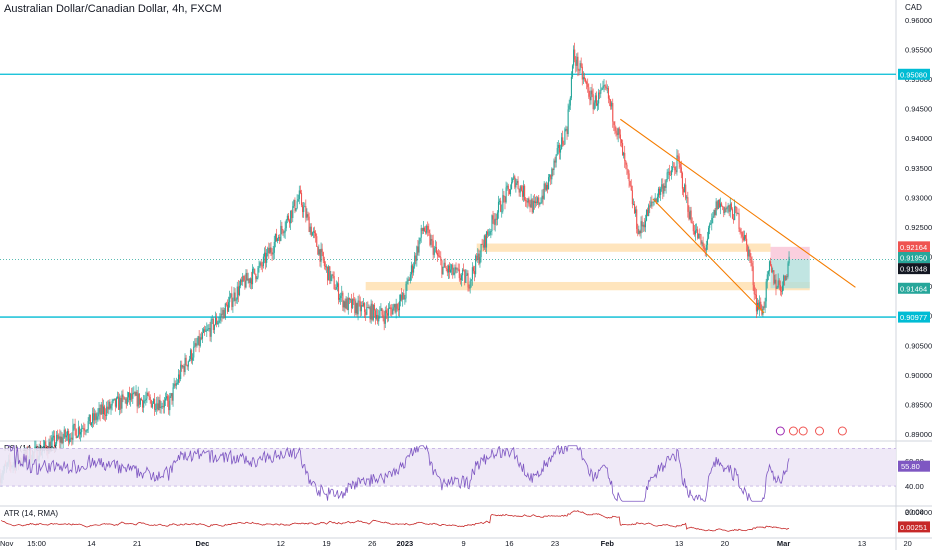  What do you see at coordinates (918, 434) in the screenshot?
I see `price-tick-label: 0.89000` at bounding box center [918, 434].